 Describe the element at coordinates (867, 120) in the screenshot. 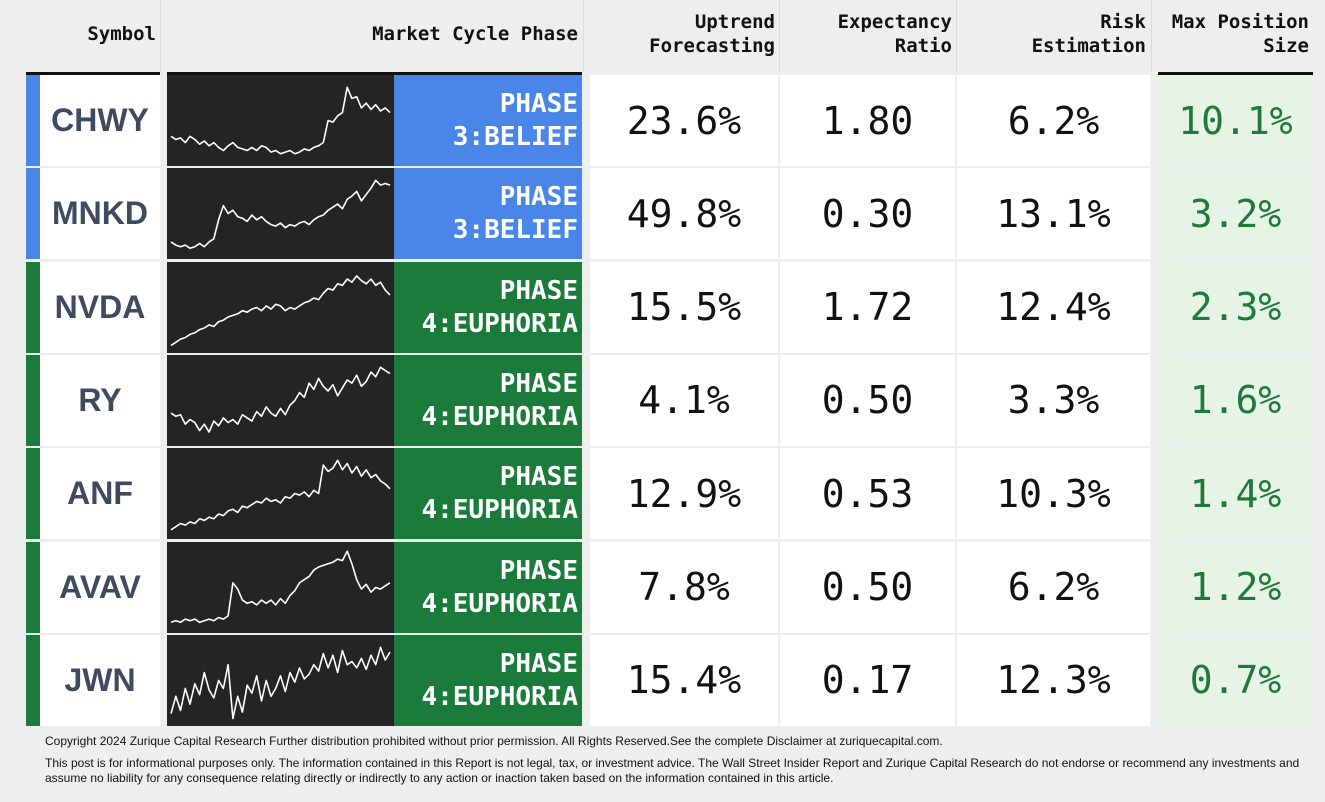

I see `expectancy-ratio-cell: 1.80` at that location.